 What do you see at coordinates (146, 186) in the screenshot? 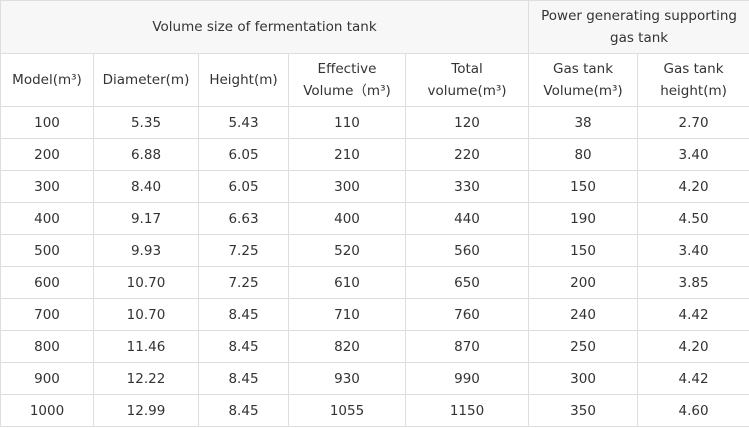
I see `cell: 8.40` at bounding box center [146, 186].